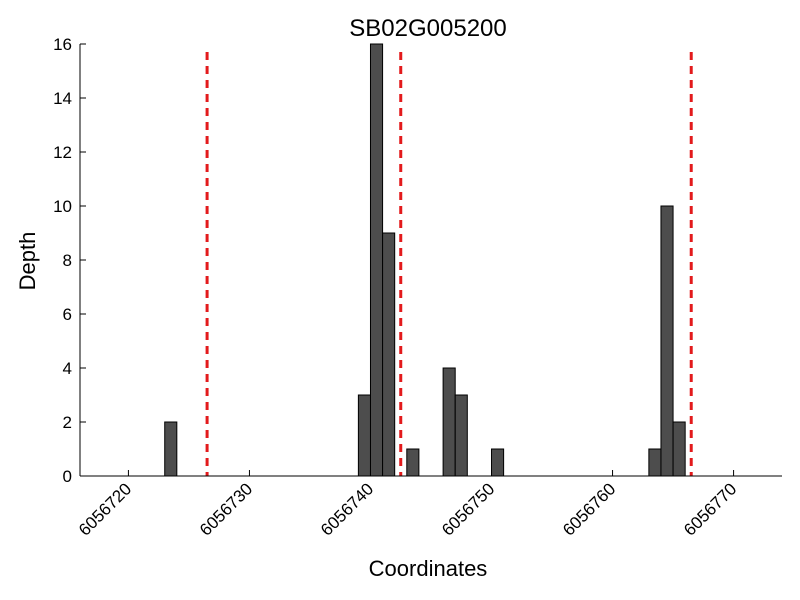 This screenshot has height=600, width=800. Describe the element at coordinates (67, 368) in the screenshot. I see `y-tick-label: 4` at that location.